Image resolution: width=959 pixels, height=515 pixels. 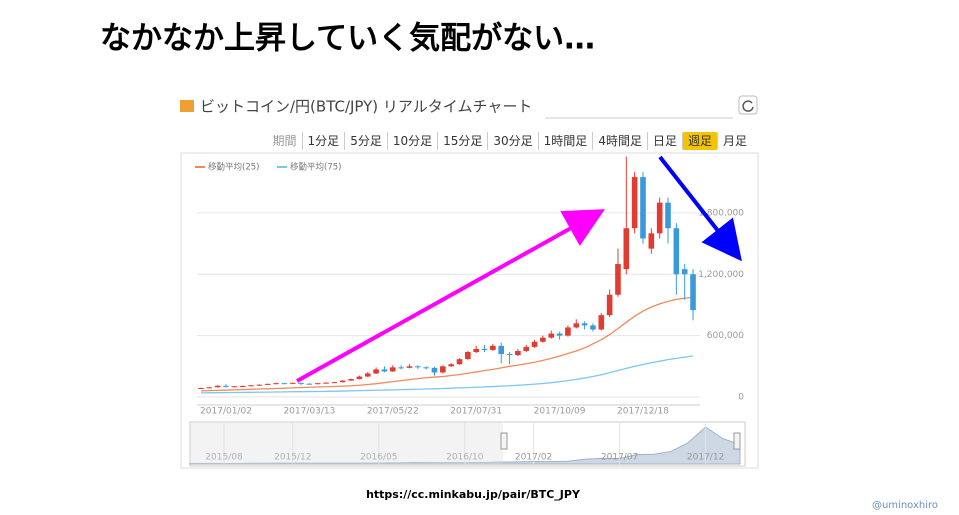 What do you see at coordinates (560, 412) in the screenshot?
I see `x-tick-label: 2017/10/09` at bounding box center [560, 412].